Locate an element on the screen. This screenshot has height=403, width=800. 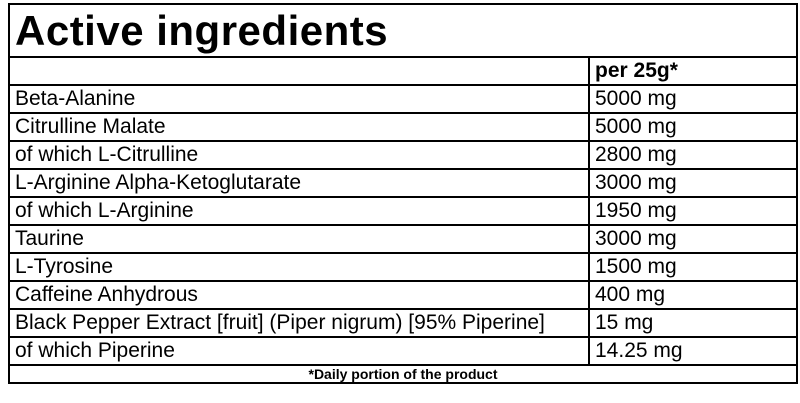
title-row: Active ingredients is located at coordinates (403, 30).